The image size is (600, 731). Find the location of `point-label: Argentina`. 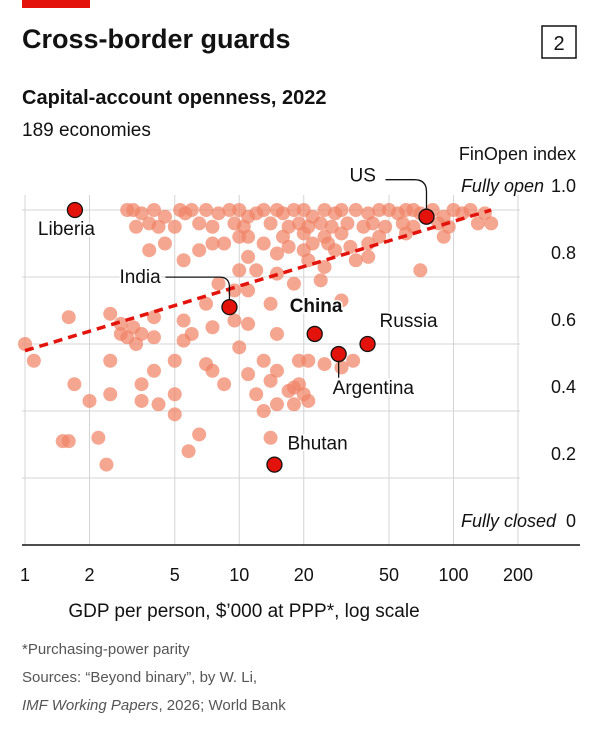

point-label: Argentina is located at coordinates (374, 388).